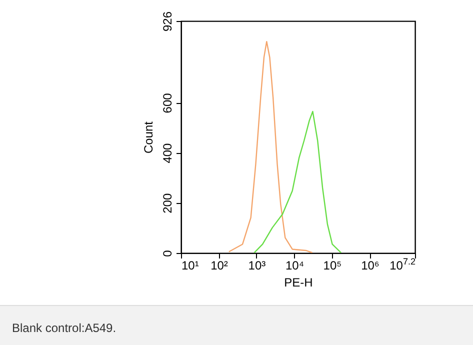  What do you see at coordinates (219, 265) in the screenshot?
I see `x-tick-label: 10²` at bounding box center [219, 265].